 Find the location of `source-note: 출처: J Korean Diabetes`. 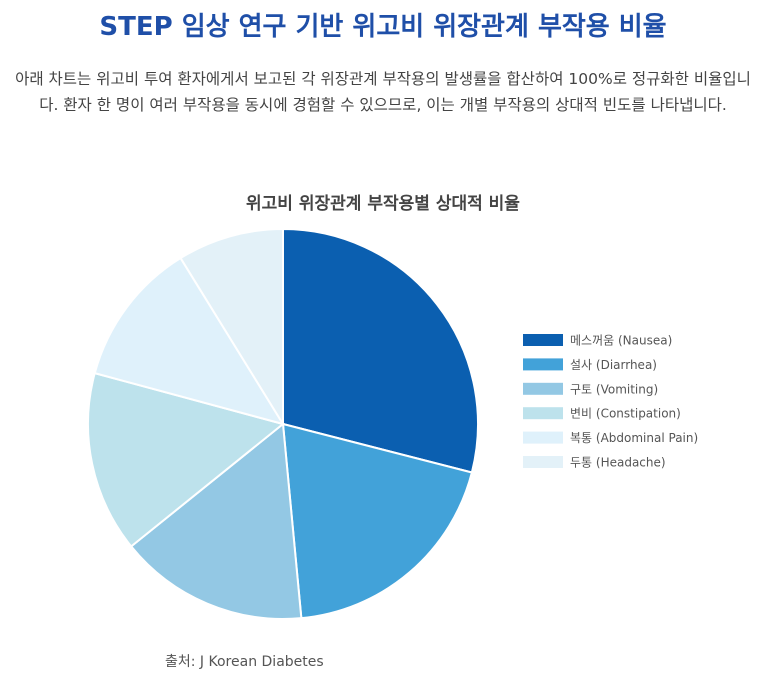

source-note: 출처: J Korean Diabetes is located at coordinates (244, 662).